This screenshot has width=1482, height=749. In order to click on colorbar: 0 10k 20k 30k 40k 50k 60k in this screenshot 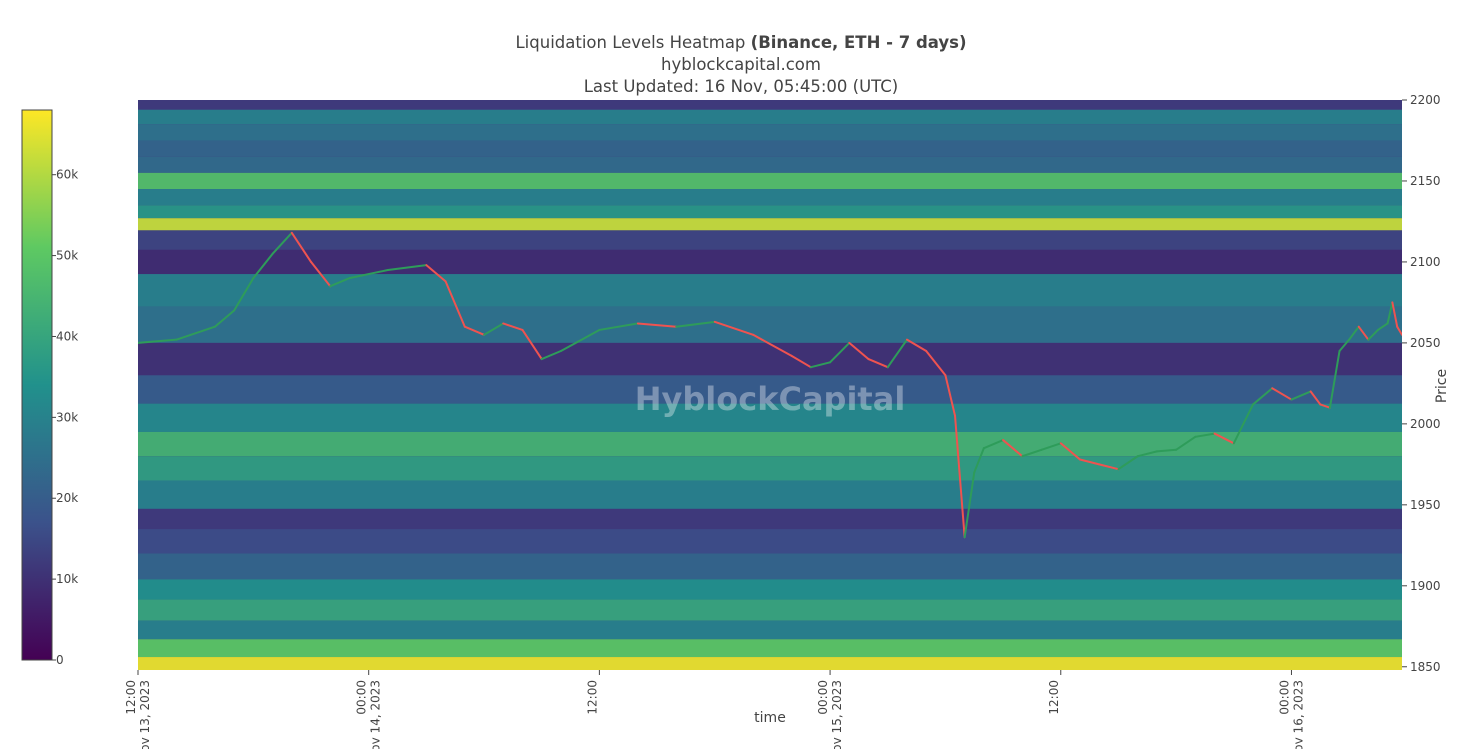, I will do `click(49, 388)`.